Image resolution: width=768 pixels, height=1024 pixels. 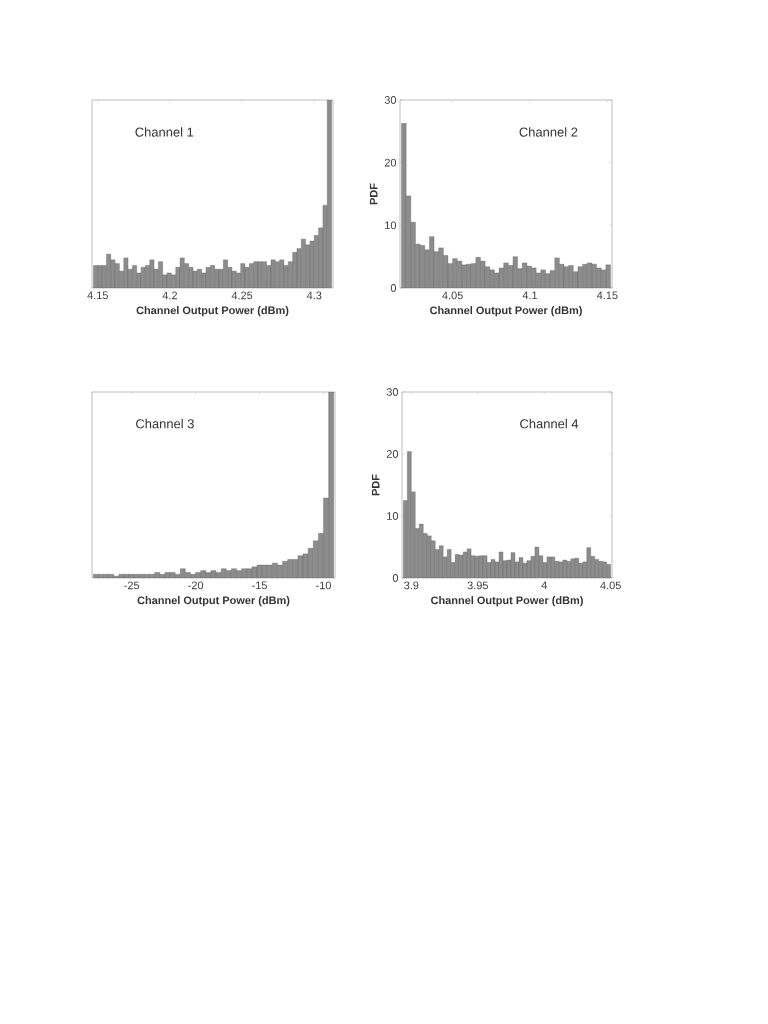 What do you see at coordinates (242, 295) in the screenshot?
I see `x-tick-label: 4.25` at bounding box center [242, 295].